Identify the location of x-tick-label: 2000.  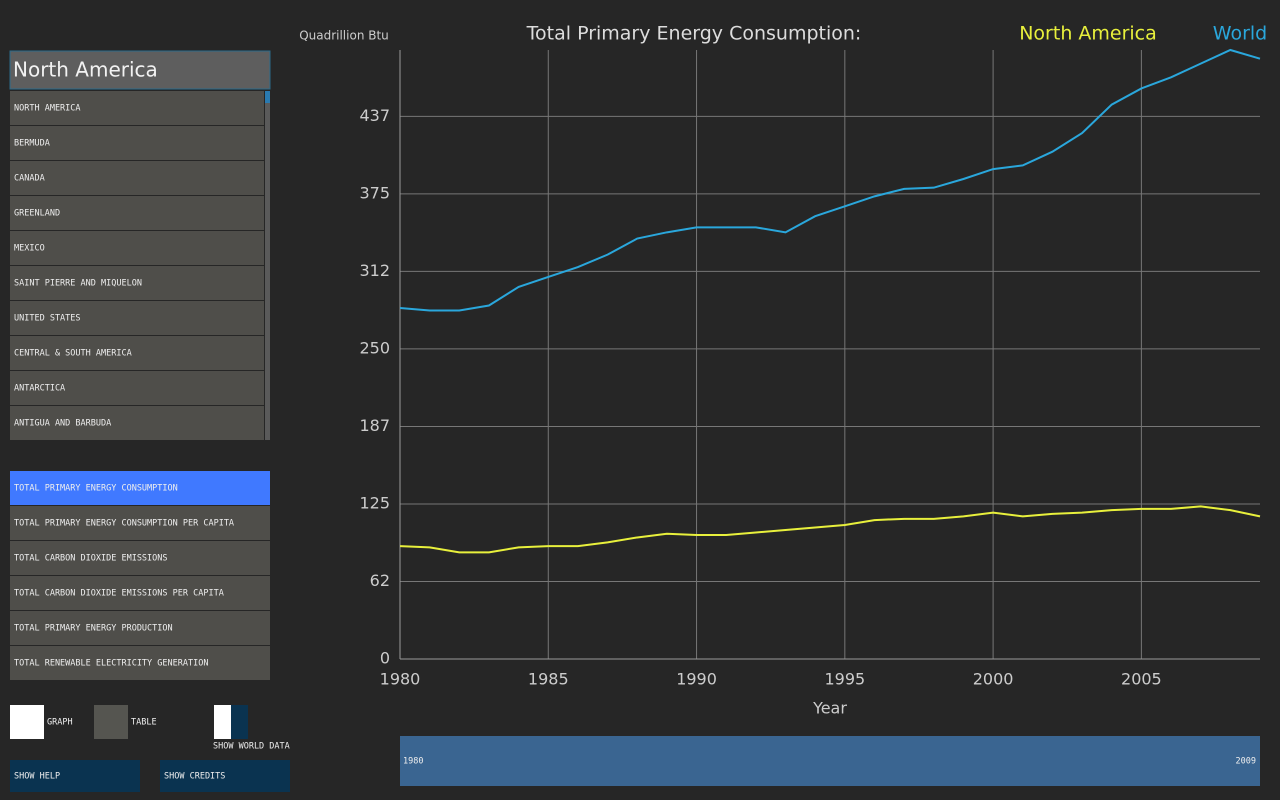
(993, 679).